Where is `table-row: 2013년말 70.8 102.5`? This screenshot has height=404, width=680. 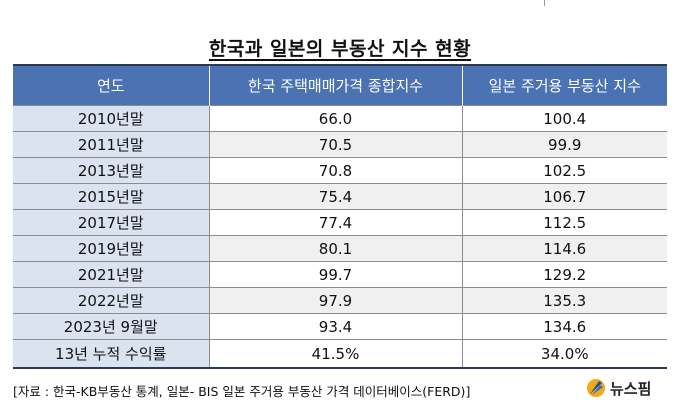
table-row: 2013년말 70.8 102.5 is located at coordinates (340, 170).